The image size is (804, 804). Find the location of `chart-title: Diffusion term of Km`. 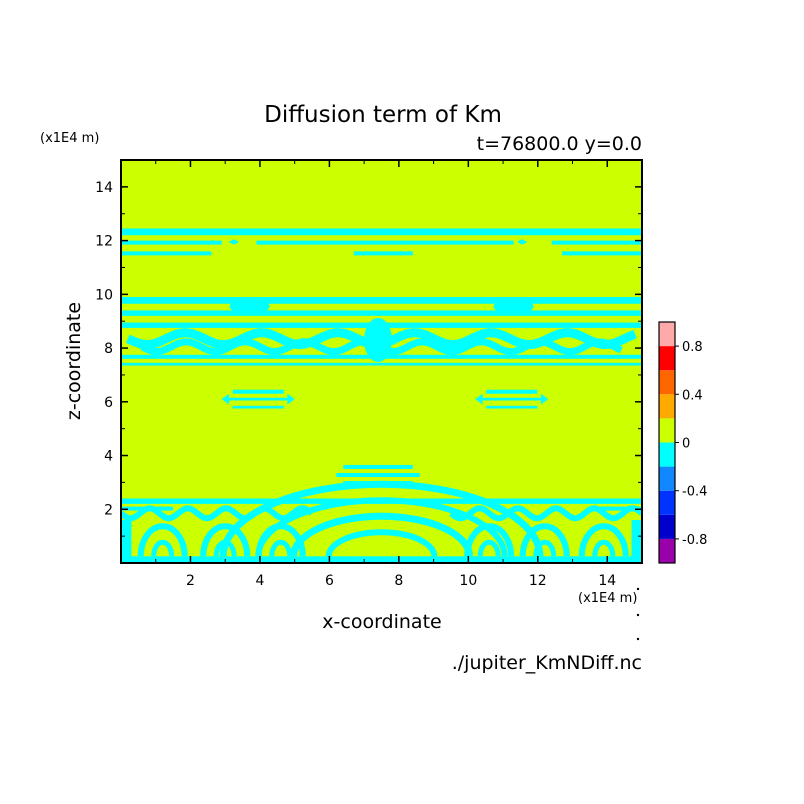

chart-title: Diffusion term of Km is located at coordinates (383, 115).